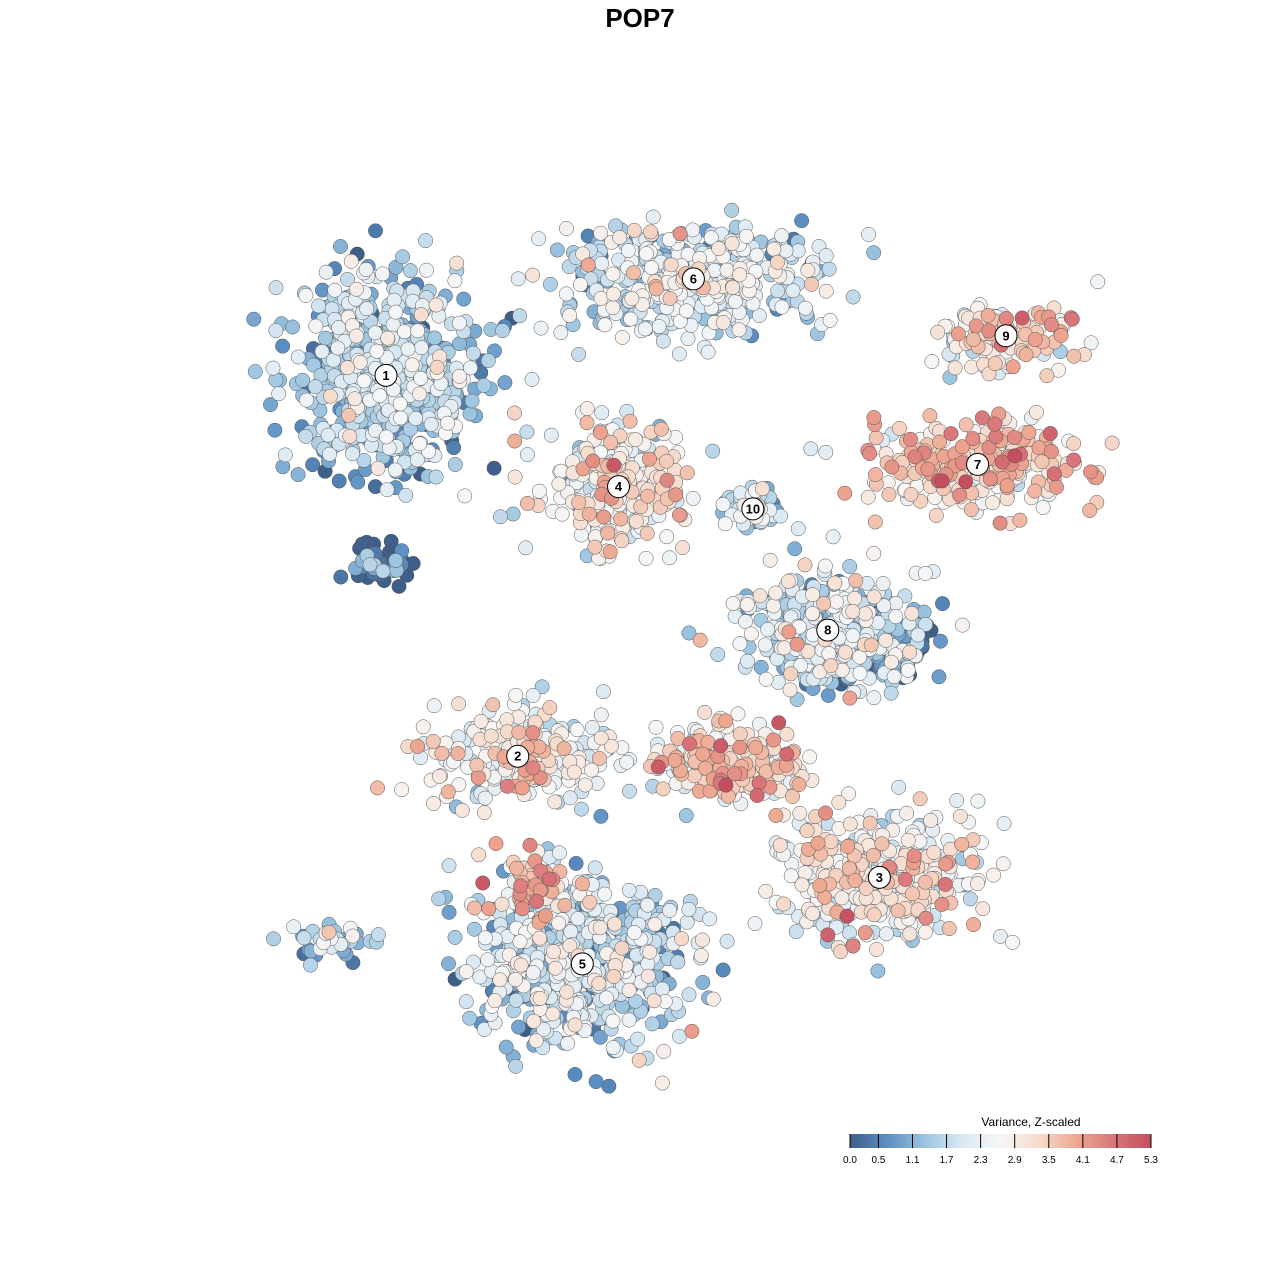 Image resolution: width=1280 pixels, height=1280 pixels. Describe the element at coordinates (913, 1160) in the screenshot. I see `colorbar-tick-label: 1.1` at that location.